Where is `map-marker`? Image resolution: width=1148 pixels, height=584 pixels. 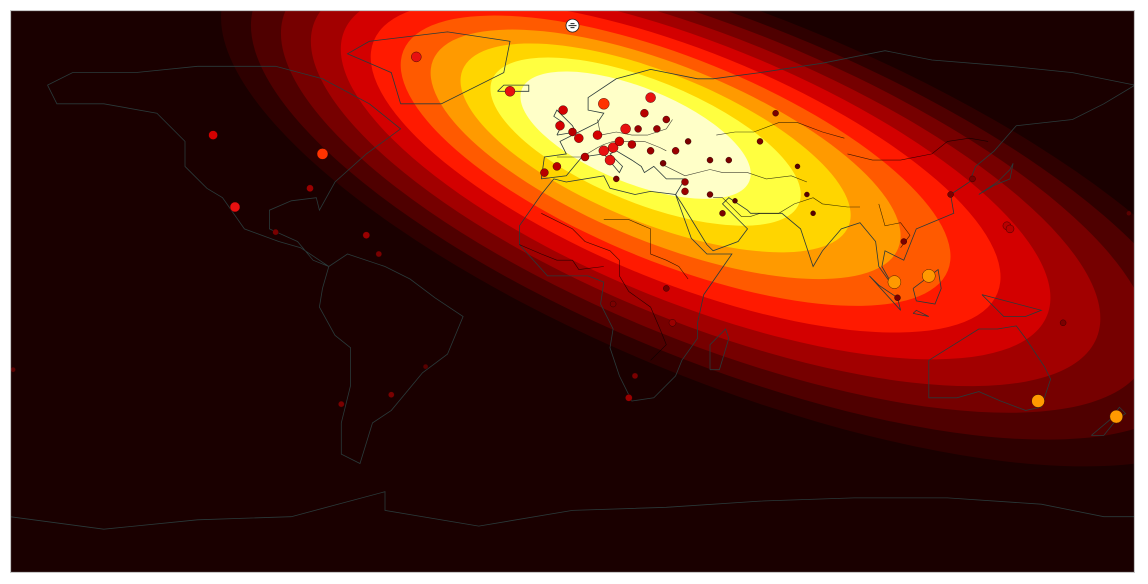 map-marker is located at coordinates (572, 25).